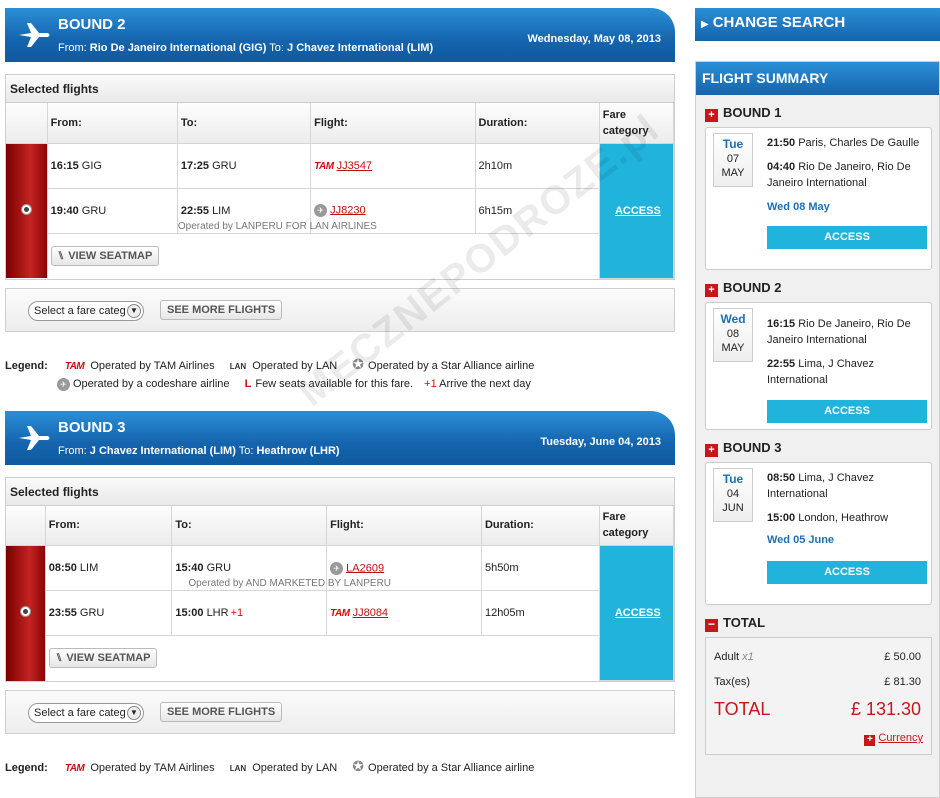 The width and height of the screenshot is (940, 798). What do you see at coordinates (443, 363) in the screenshot?
I see `legend-star: ✪ Operated by a Star Alliance airline` at bounding box center [443, 363].